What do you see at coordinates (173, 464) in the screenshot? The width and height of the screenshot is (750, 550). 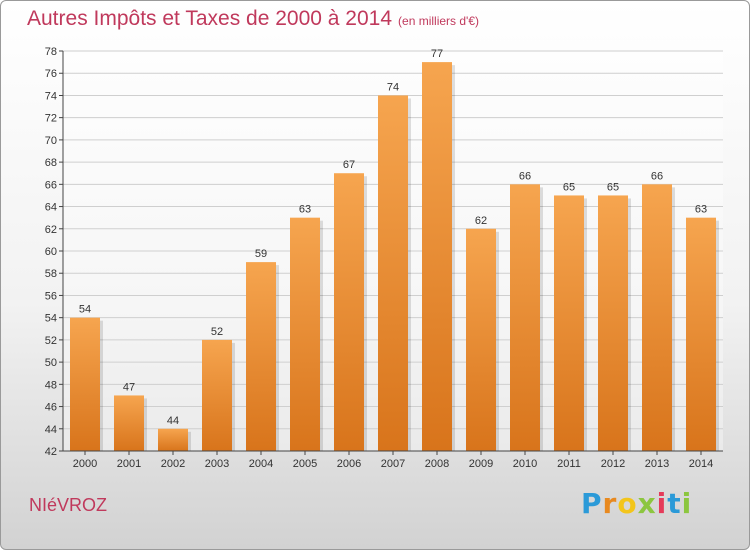 I see `x-tick-label: 2002` at bounding box center [173, 464].